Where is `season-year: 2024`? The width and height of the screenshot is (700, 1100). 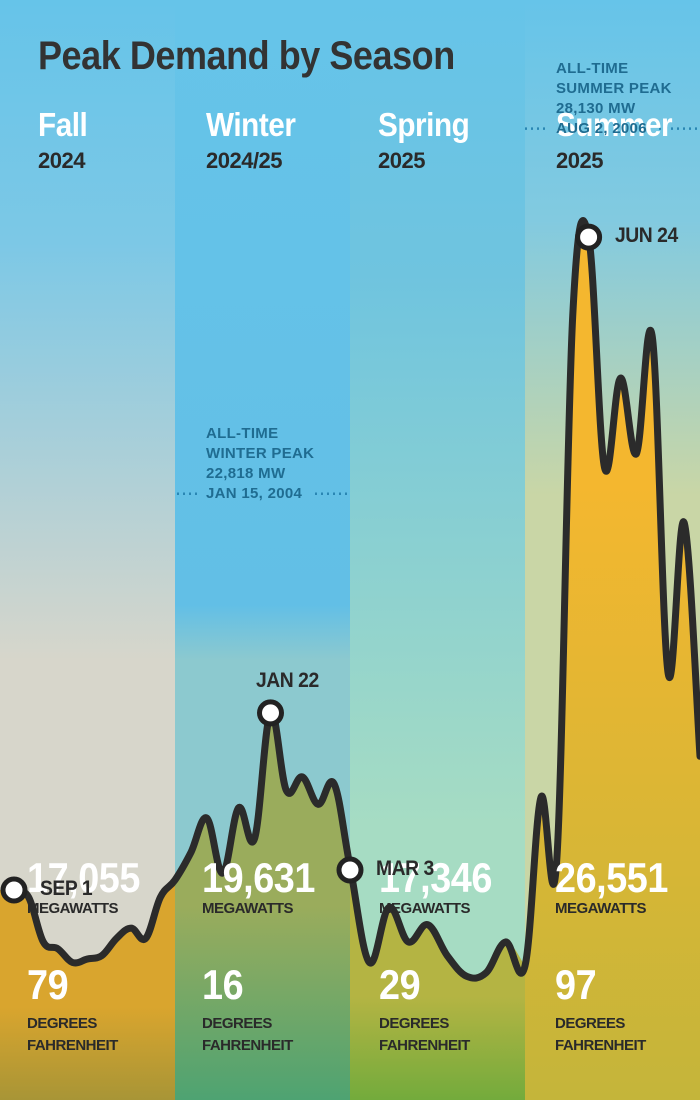 season-year: 2024 is located at coordinates (61, 160).